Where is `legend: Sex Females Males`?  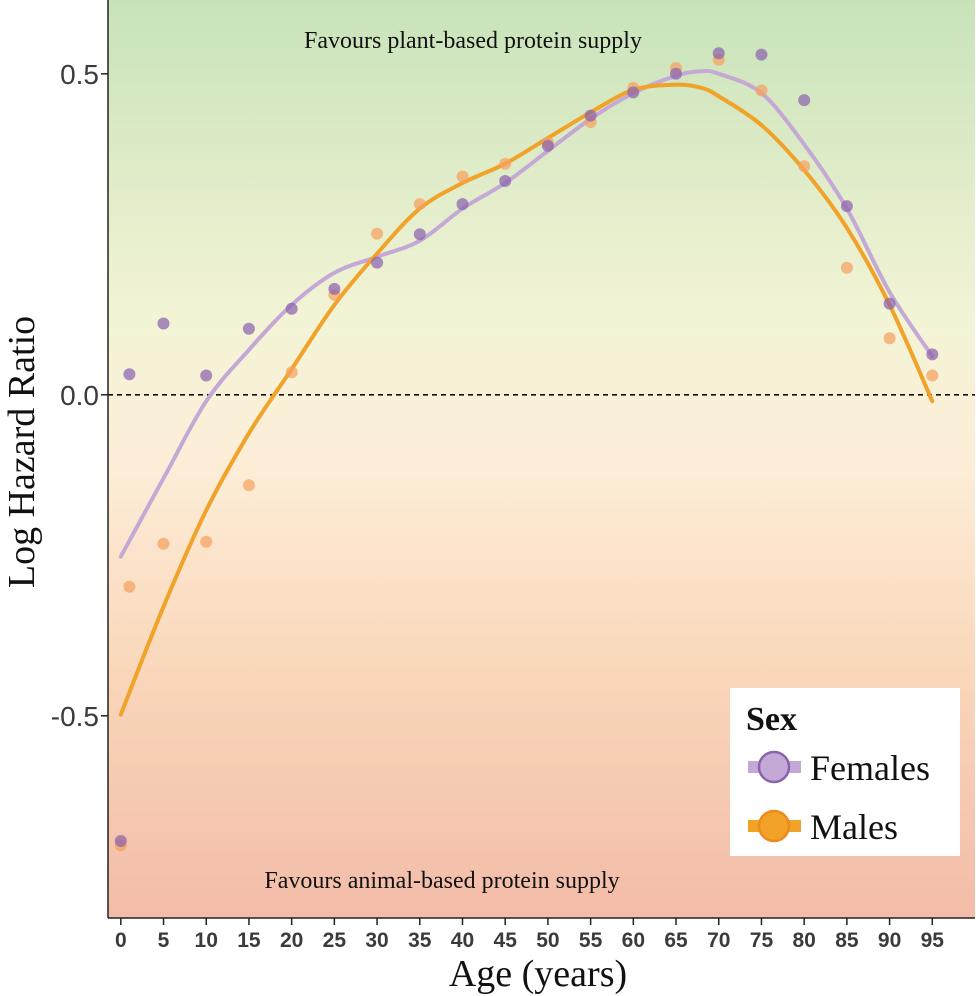
legend: Sex Females Males is located at coordinates (845, 772).